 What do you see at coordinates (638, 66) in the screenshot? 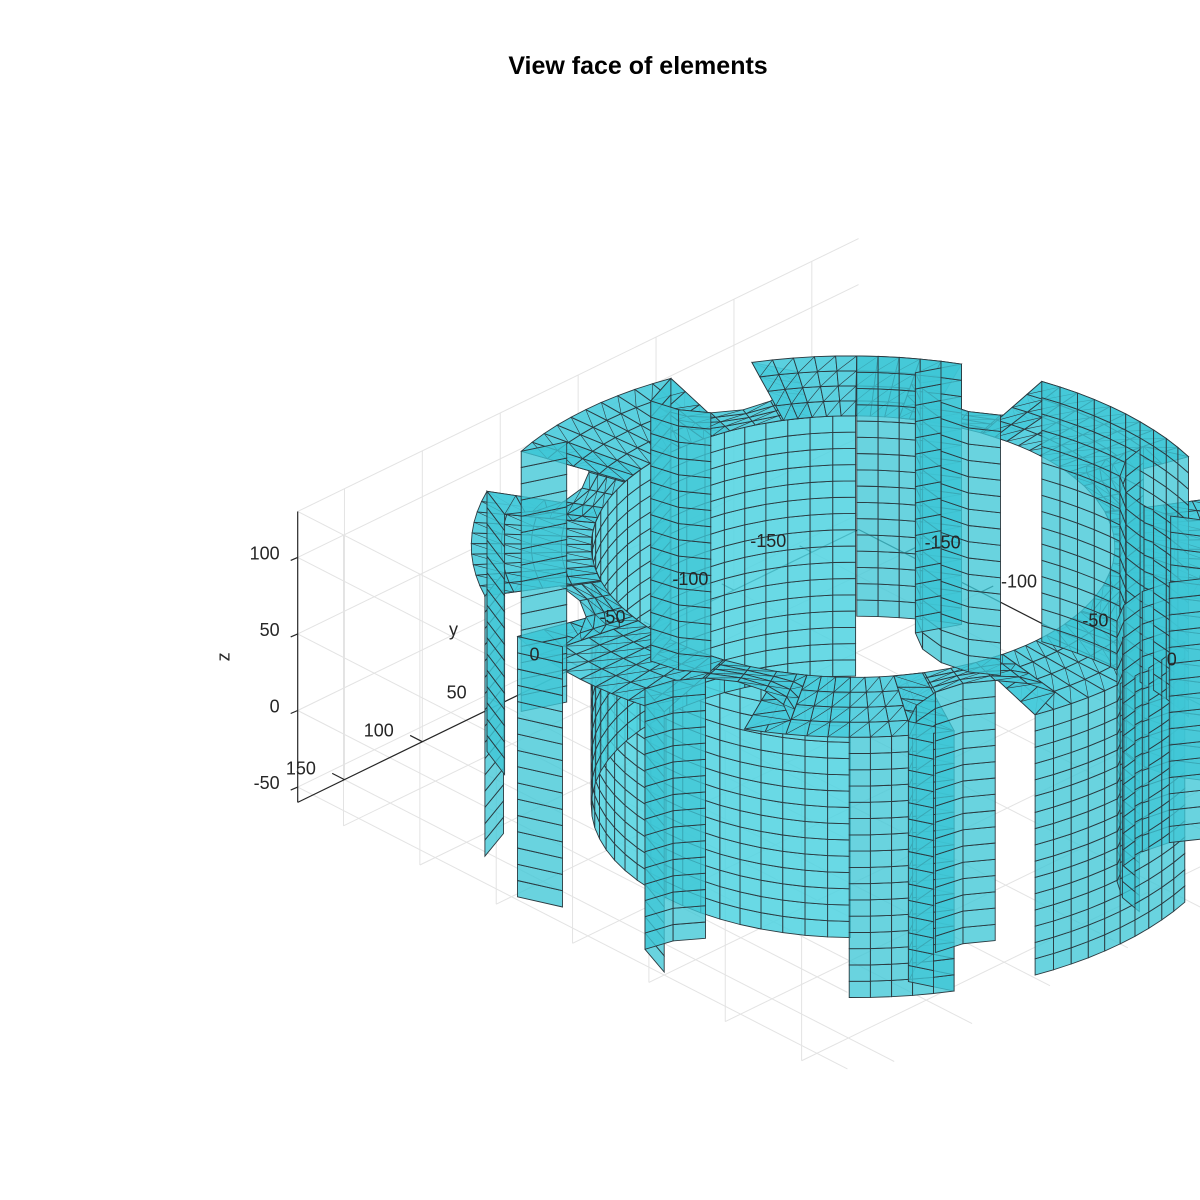
I see `chart-title: View face of elements` at bounding box center [638, 66].